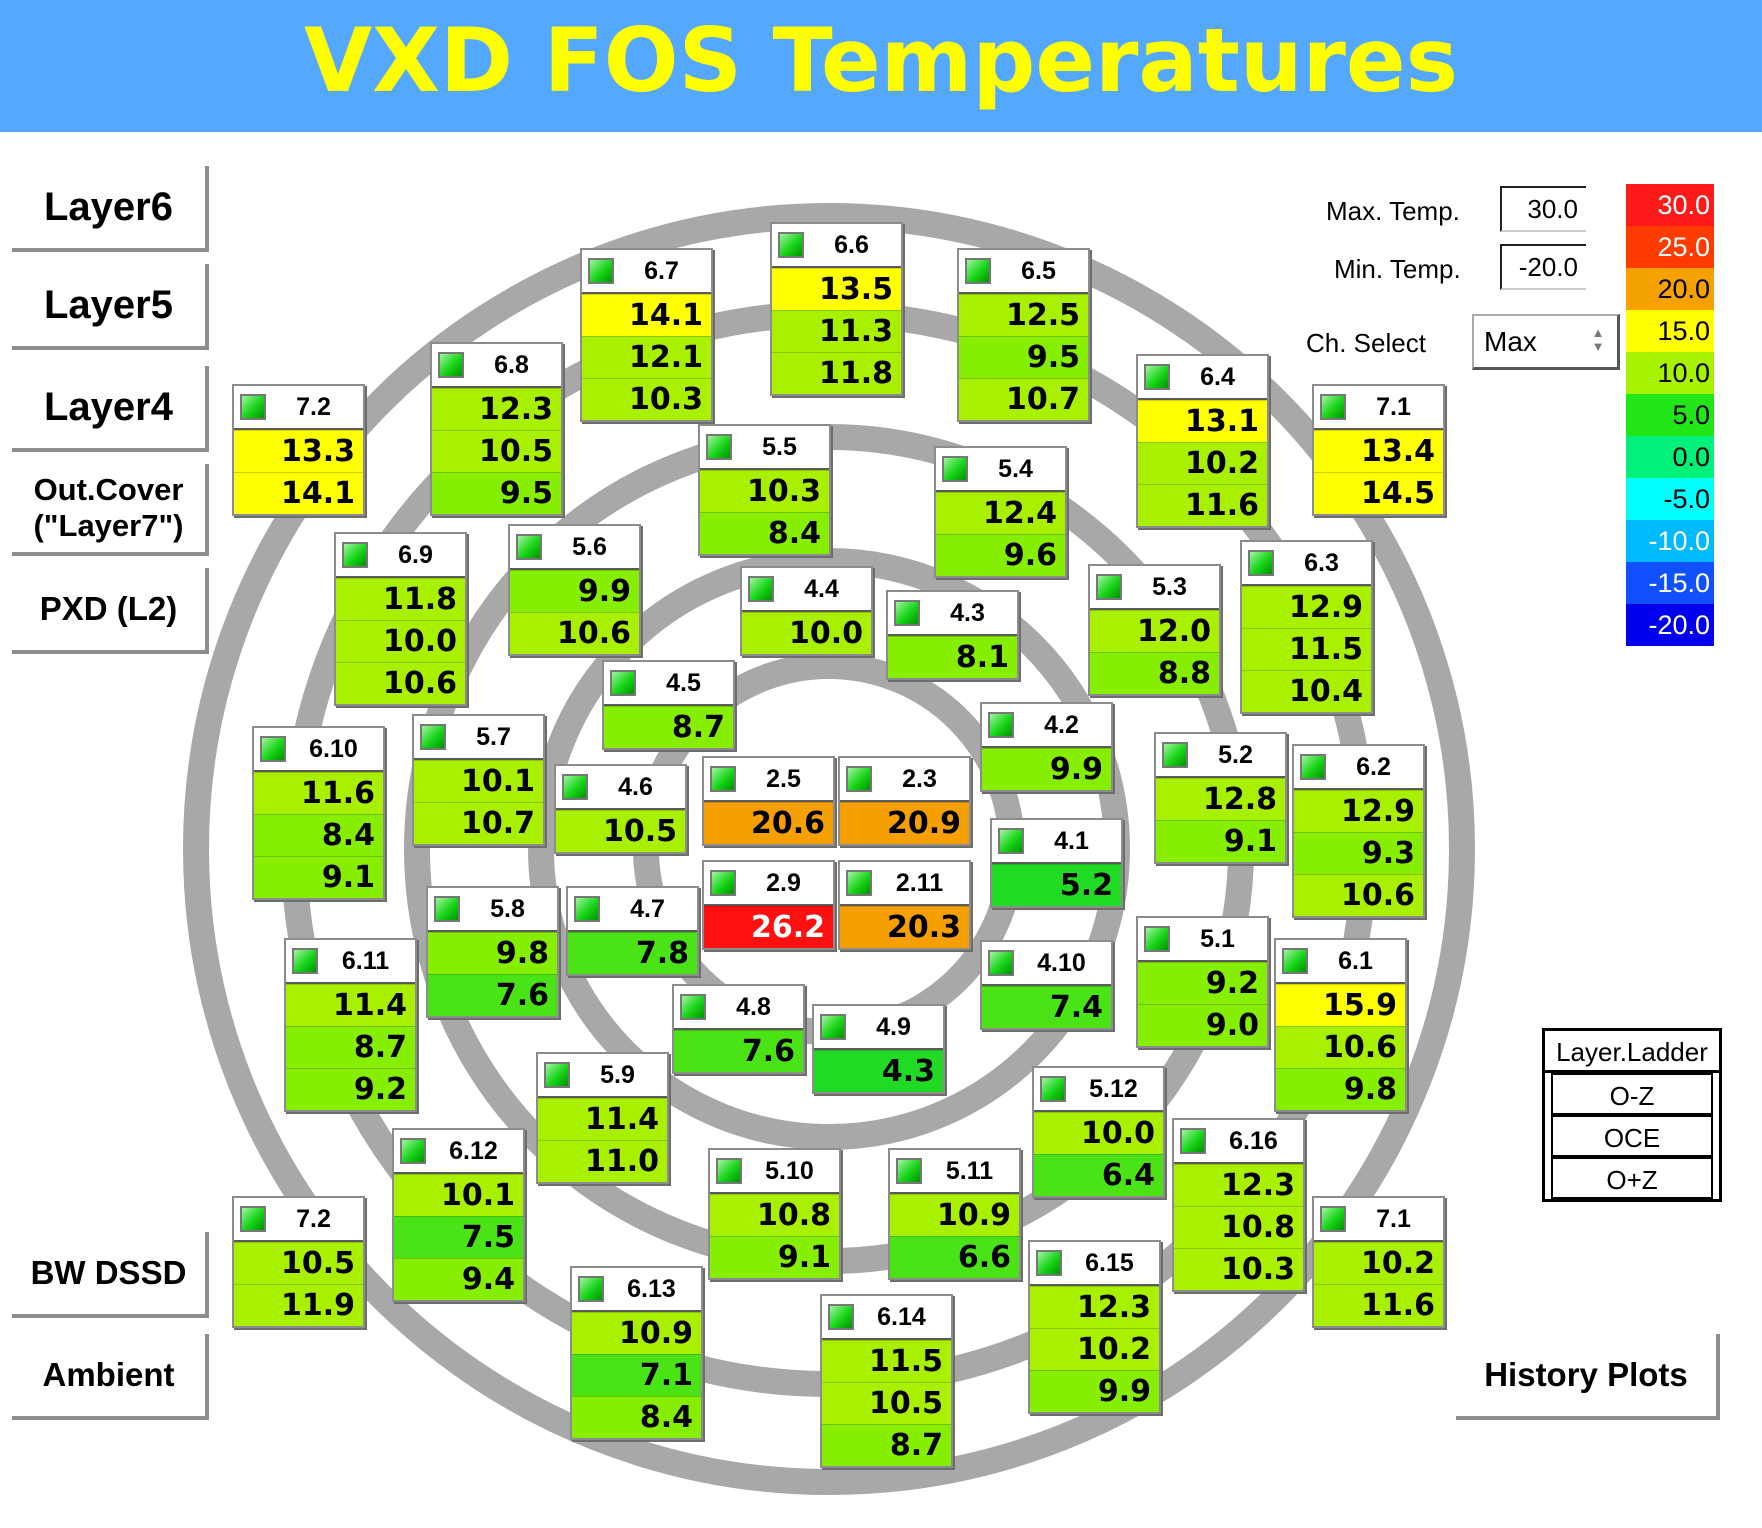  Describe the element at coordinates (110, 611) in the screenshot. I see `pxd-button: PXD (L2)` at that location.